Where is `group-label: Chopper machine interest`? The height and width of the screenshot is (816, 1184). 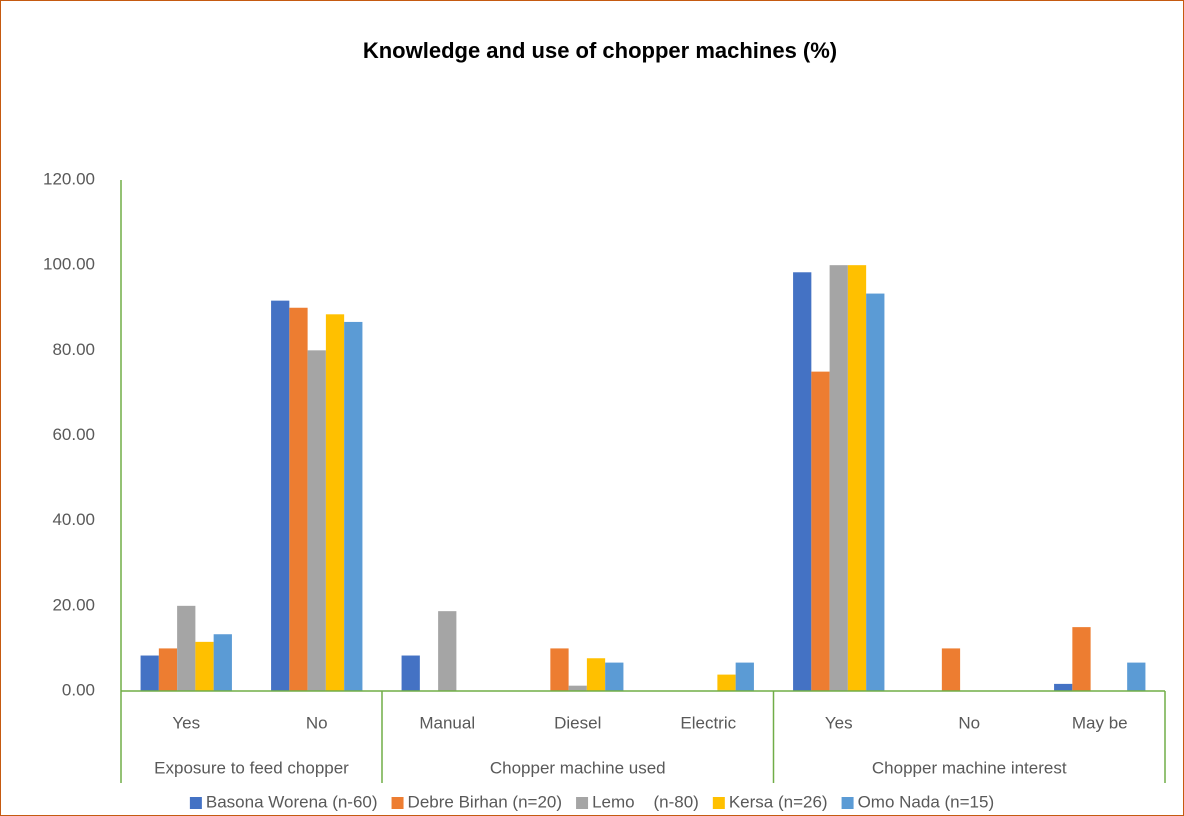 group-label: Chopper machine interest is located at coordinates (969, 767).